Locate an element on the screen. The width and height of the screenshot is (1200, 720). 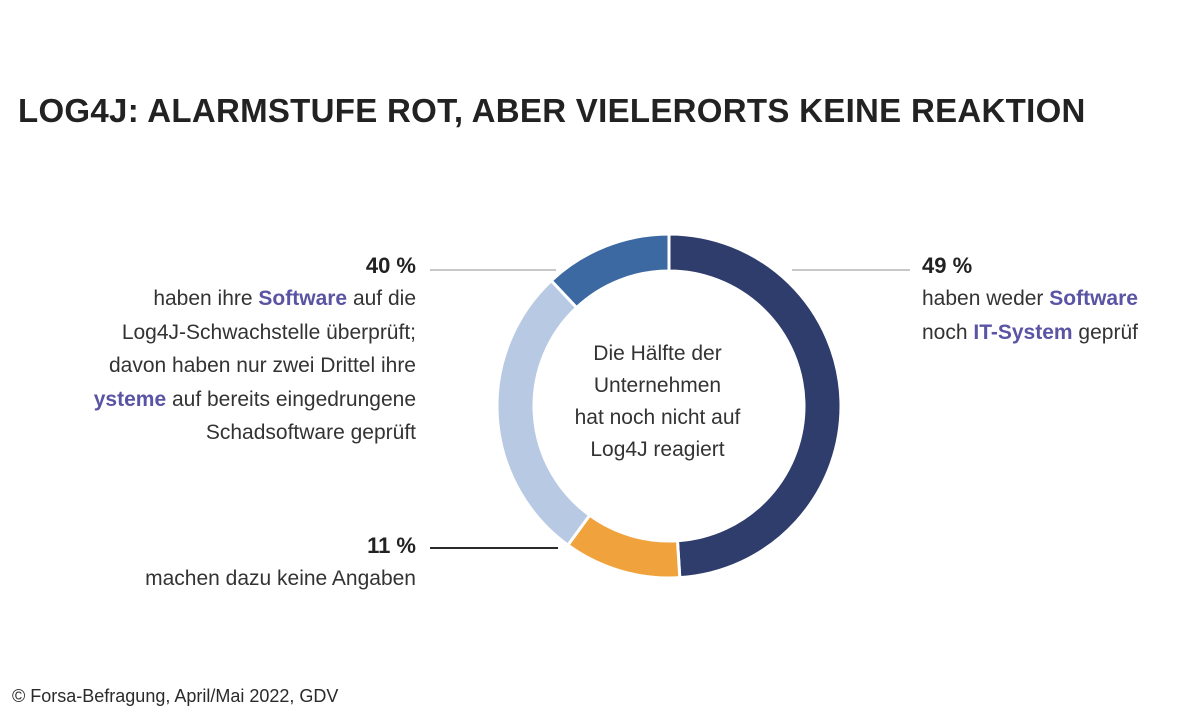
label-11-percent: 11 % is located at coordinates (391, 545).